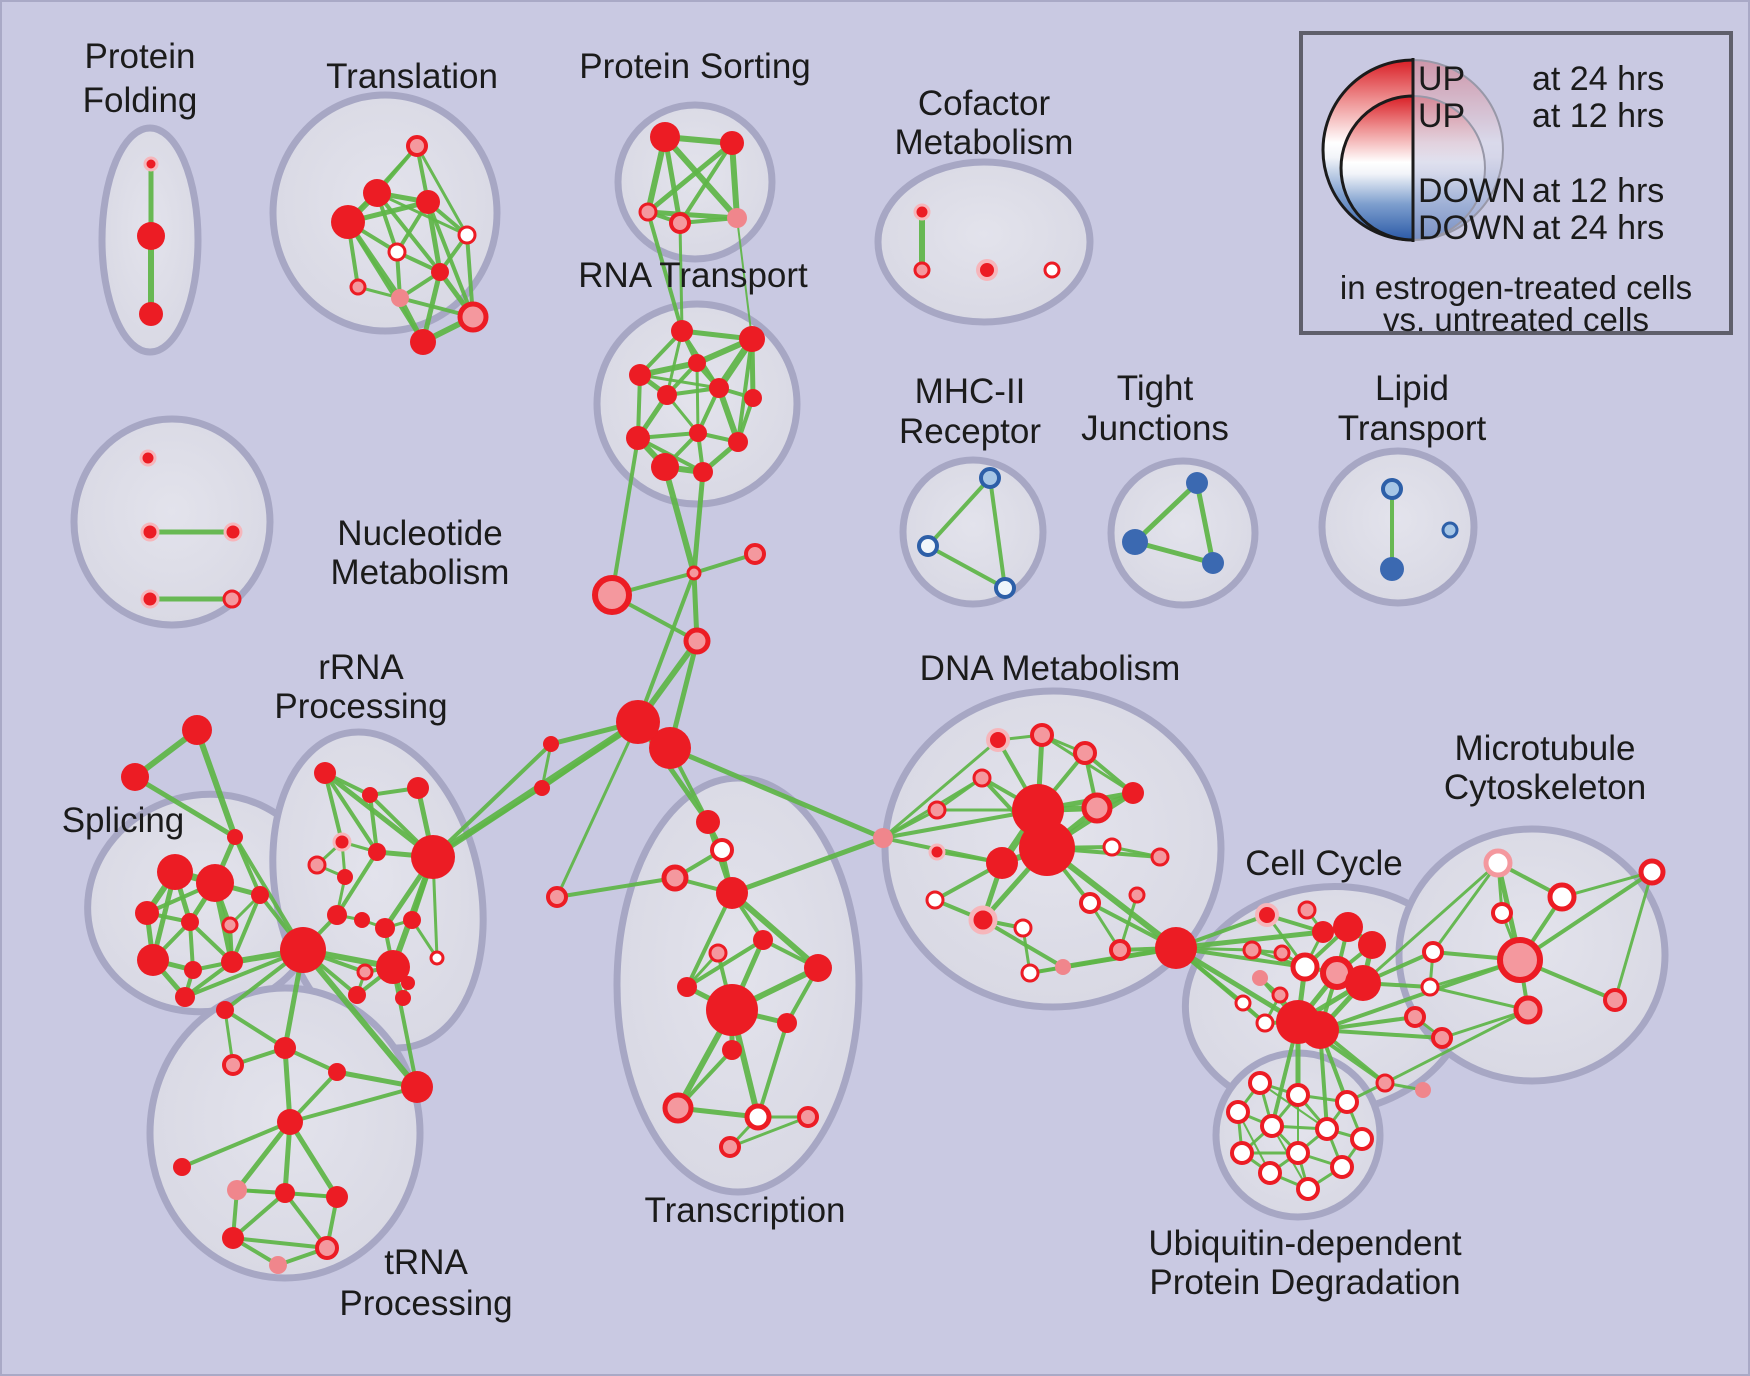 This screenshot has height=1376, width=1750. Describe the element at coordinates (473, 317) in the screenshot. I see `node-tl10` at that location.